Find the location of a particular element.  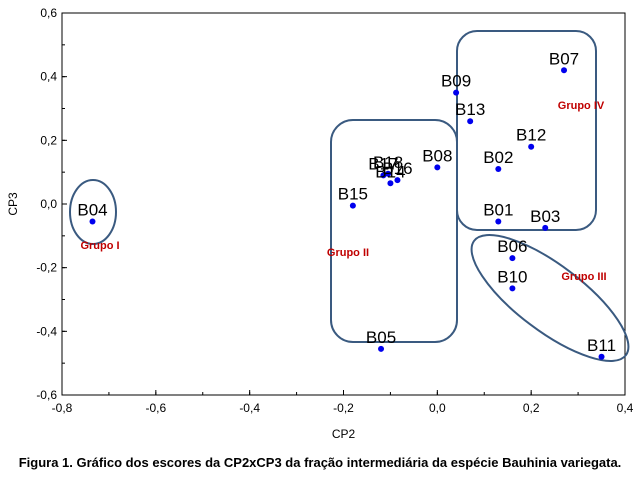

x-tick-label: -0,4 is located at coordinates (249, 408).